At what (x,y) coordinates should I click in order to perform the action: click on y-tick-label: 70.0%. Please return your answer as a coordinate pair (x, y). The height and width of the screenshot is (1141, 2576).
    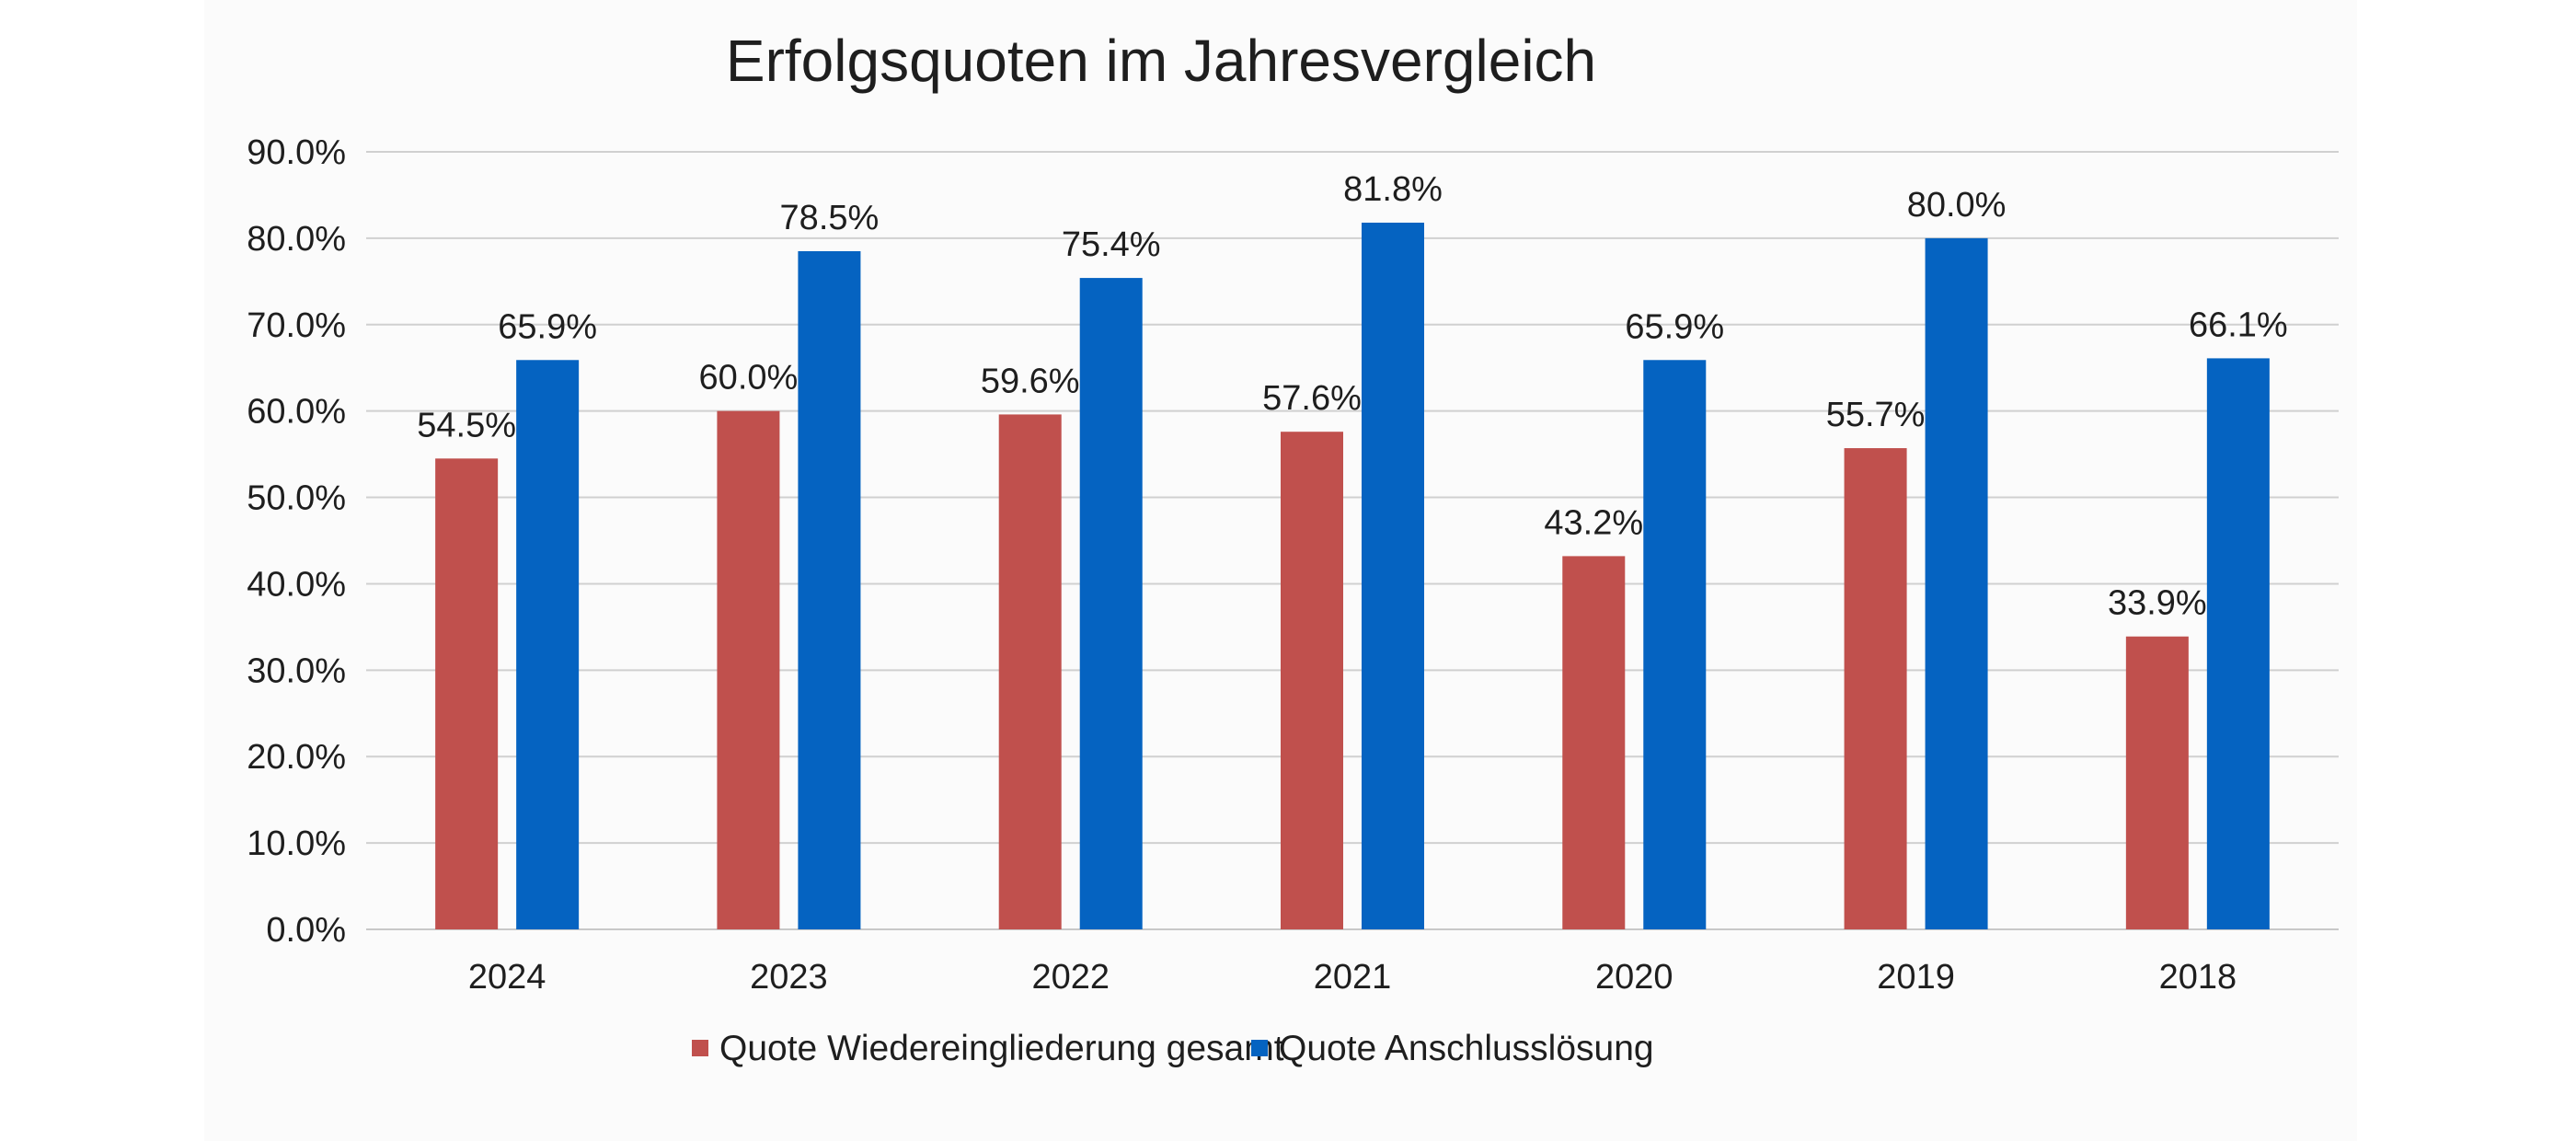
    Looking at the image, I should click on (296, 325).